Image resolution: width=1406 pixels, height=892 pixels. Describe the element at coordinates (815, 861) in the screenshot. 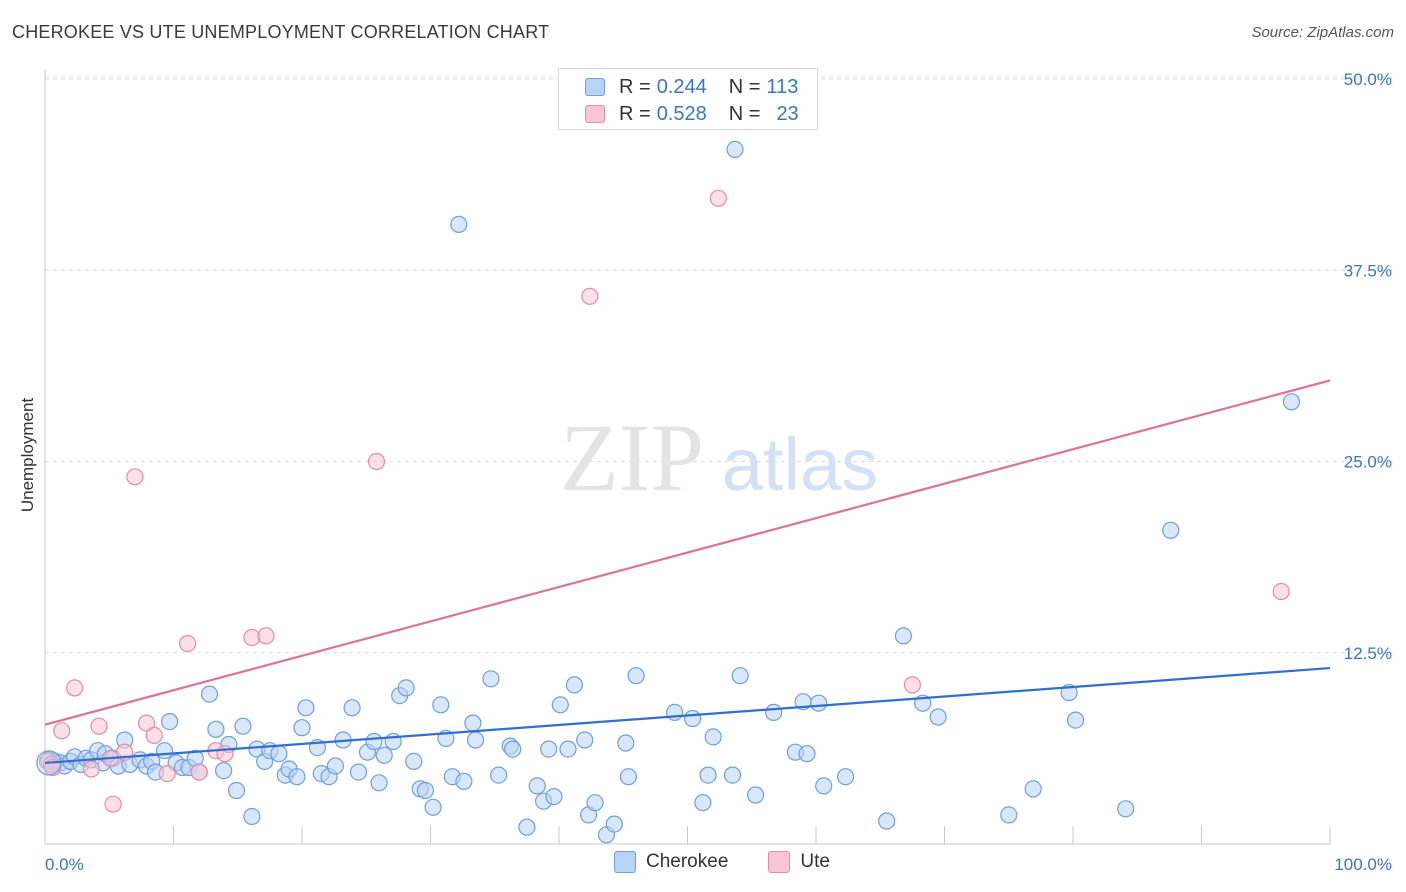

I see `series-name-ute: Ute` at that location.